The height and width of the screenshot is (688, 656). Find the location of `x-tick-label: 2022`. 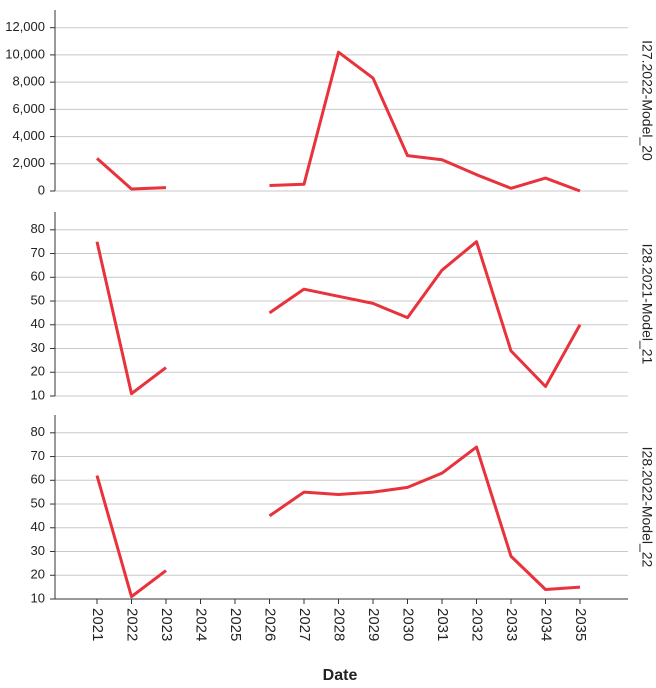

x-tick-label: 2022 is located at coordinates (132, 624).